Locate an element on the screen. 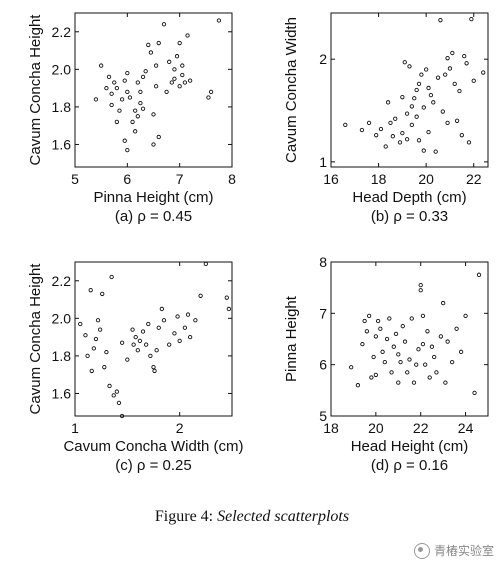 This screenshot has height=567, width=504. x-tick-label: 2 is located at coordinates (180, 428).